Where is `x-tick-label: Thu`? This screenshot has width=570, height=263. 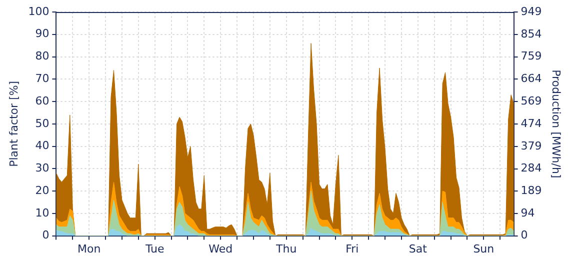 x-tick-label: Thu is located at coordinates (286, 249).